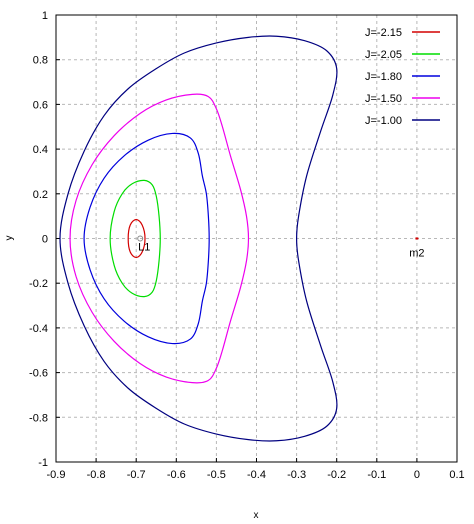 The width and height of the screenshot is (474, 524). I want to click on y-tick-label: -0.8, so click(38, 418).